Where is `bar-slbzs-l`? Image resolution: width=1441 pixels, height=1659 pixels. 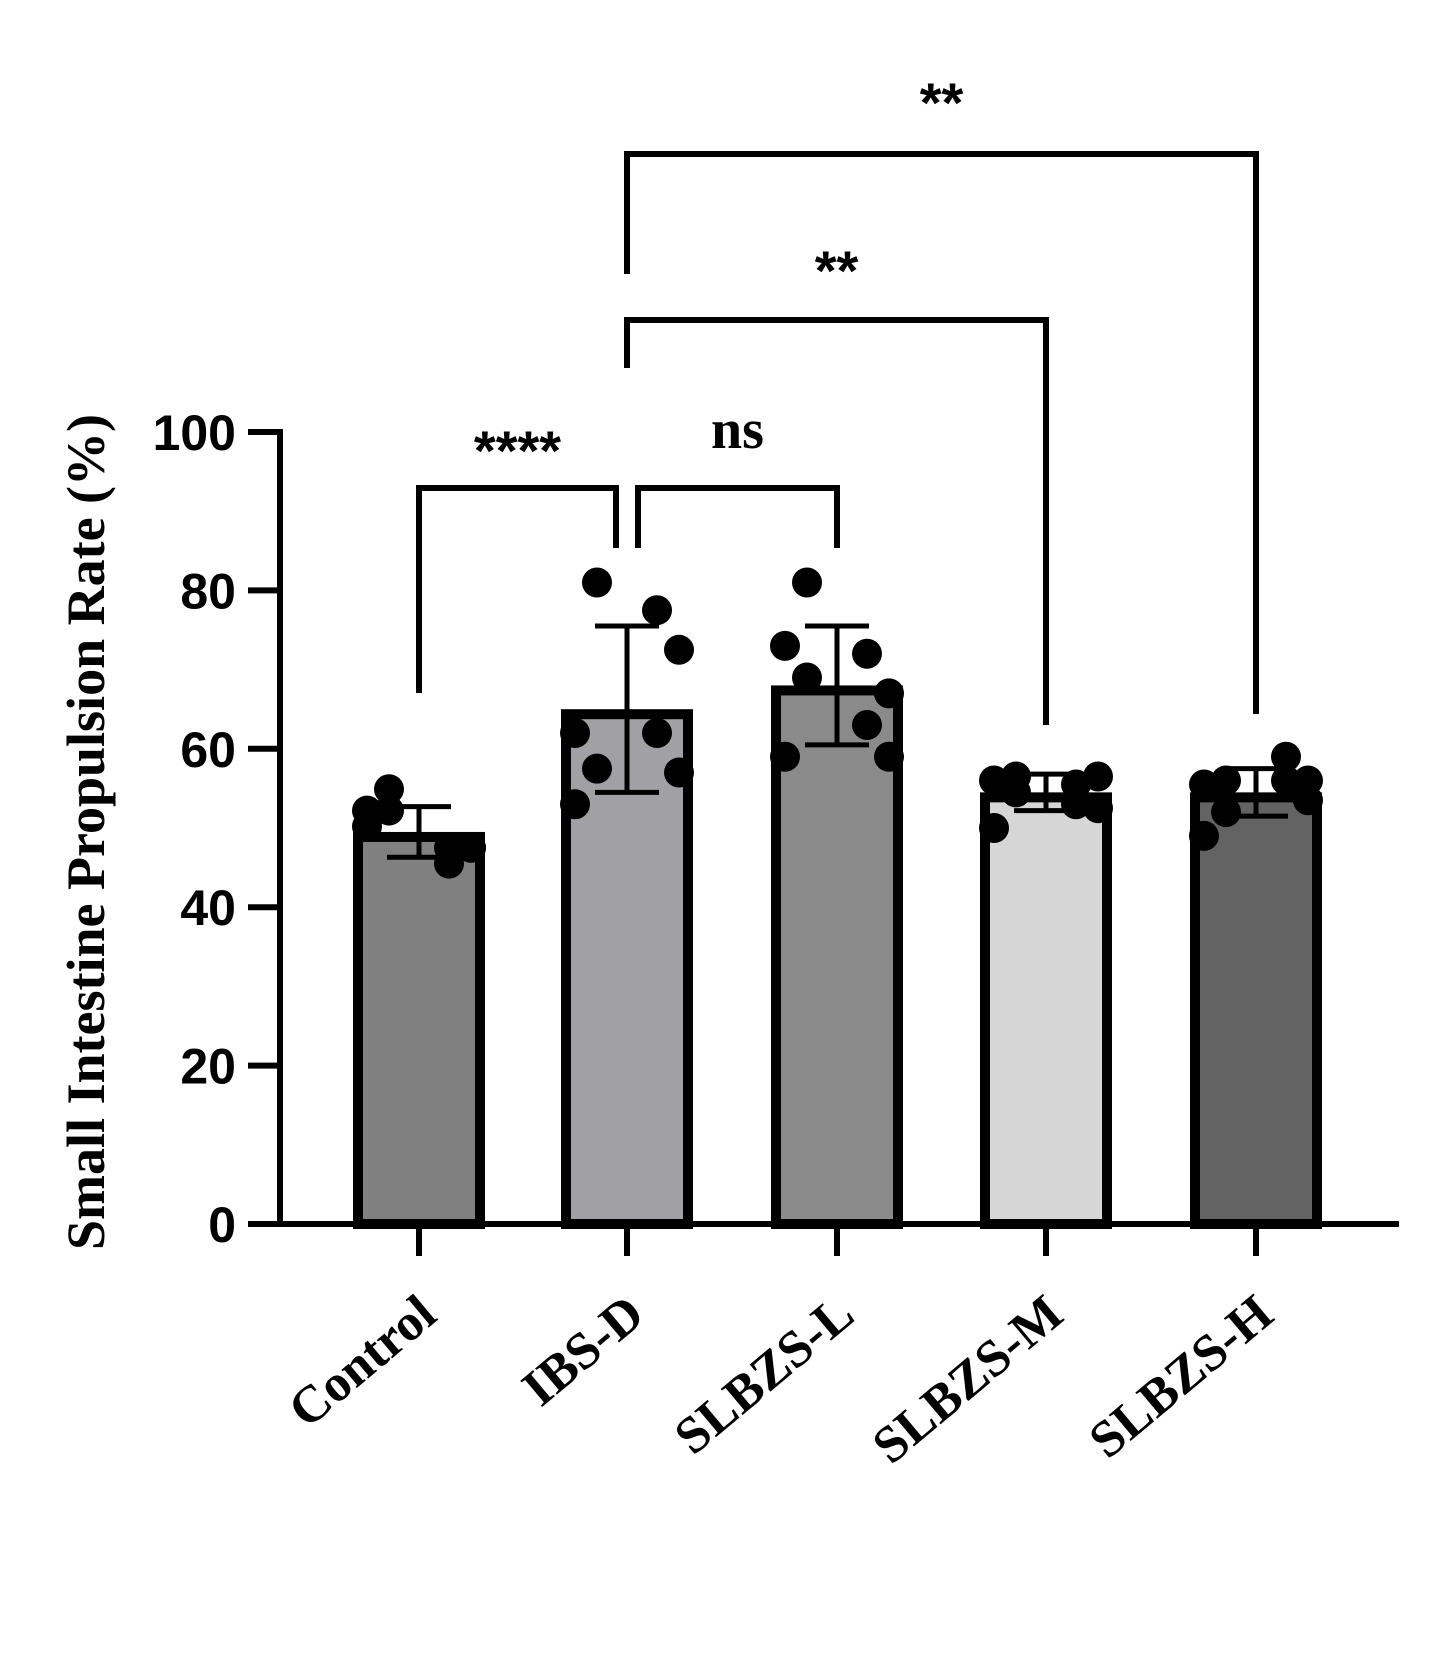
bar-slbzs-l is located at coordinates (837, 957).